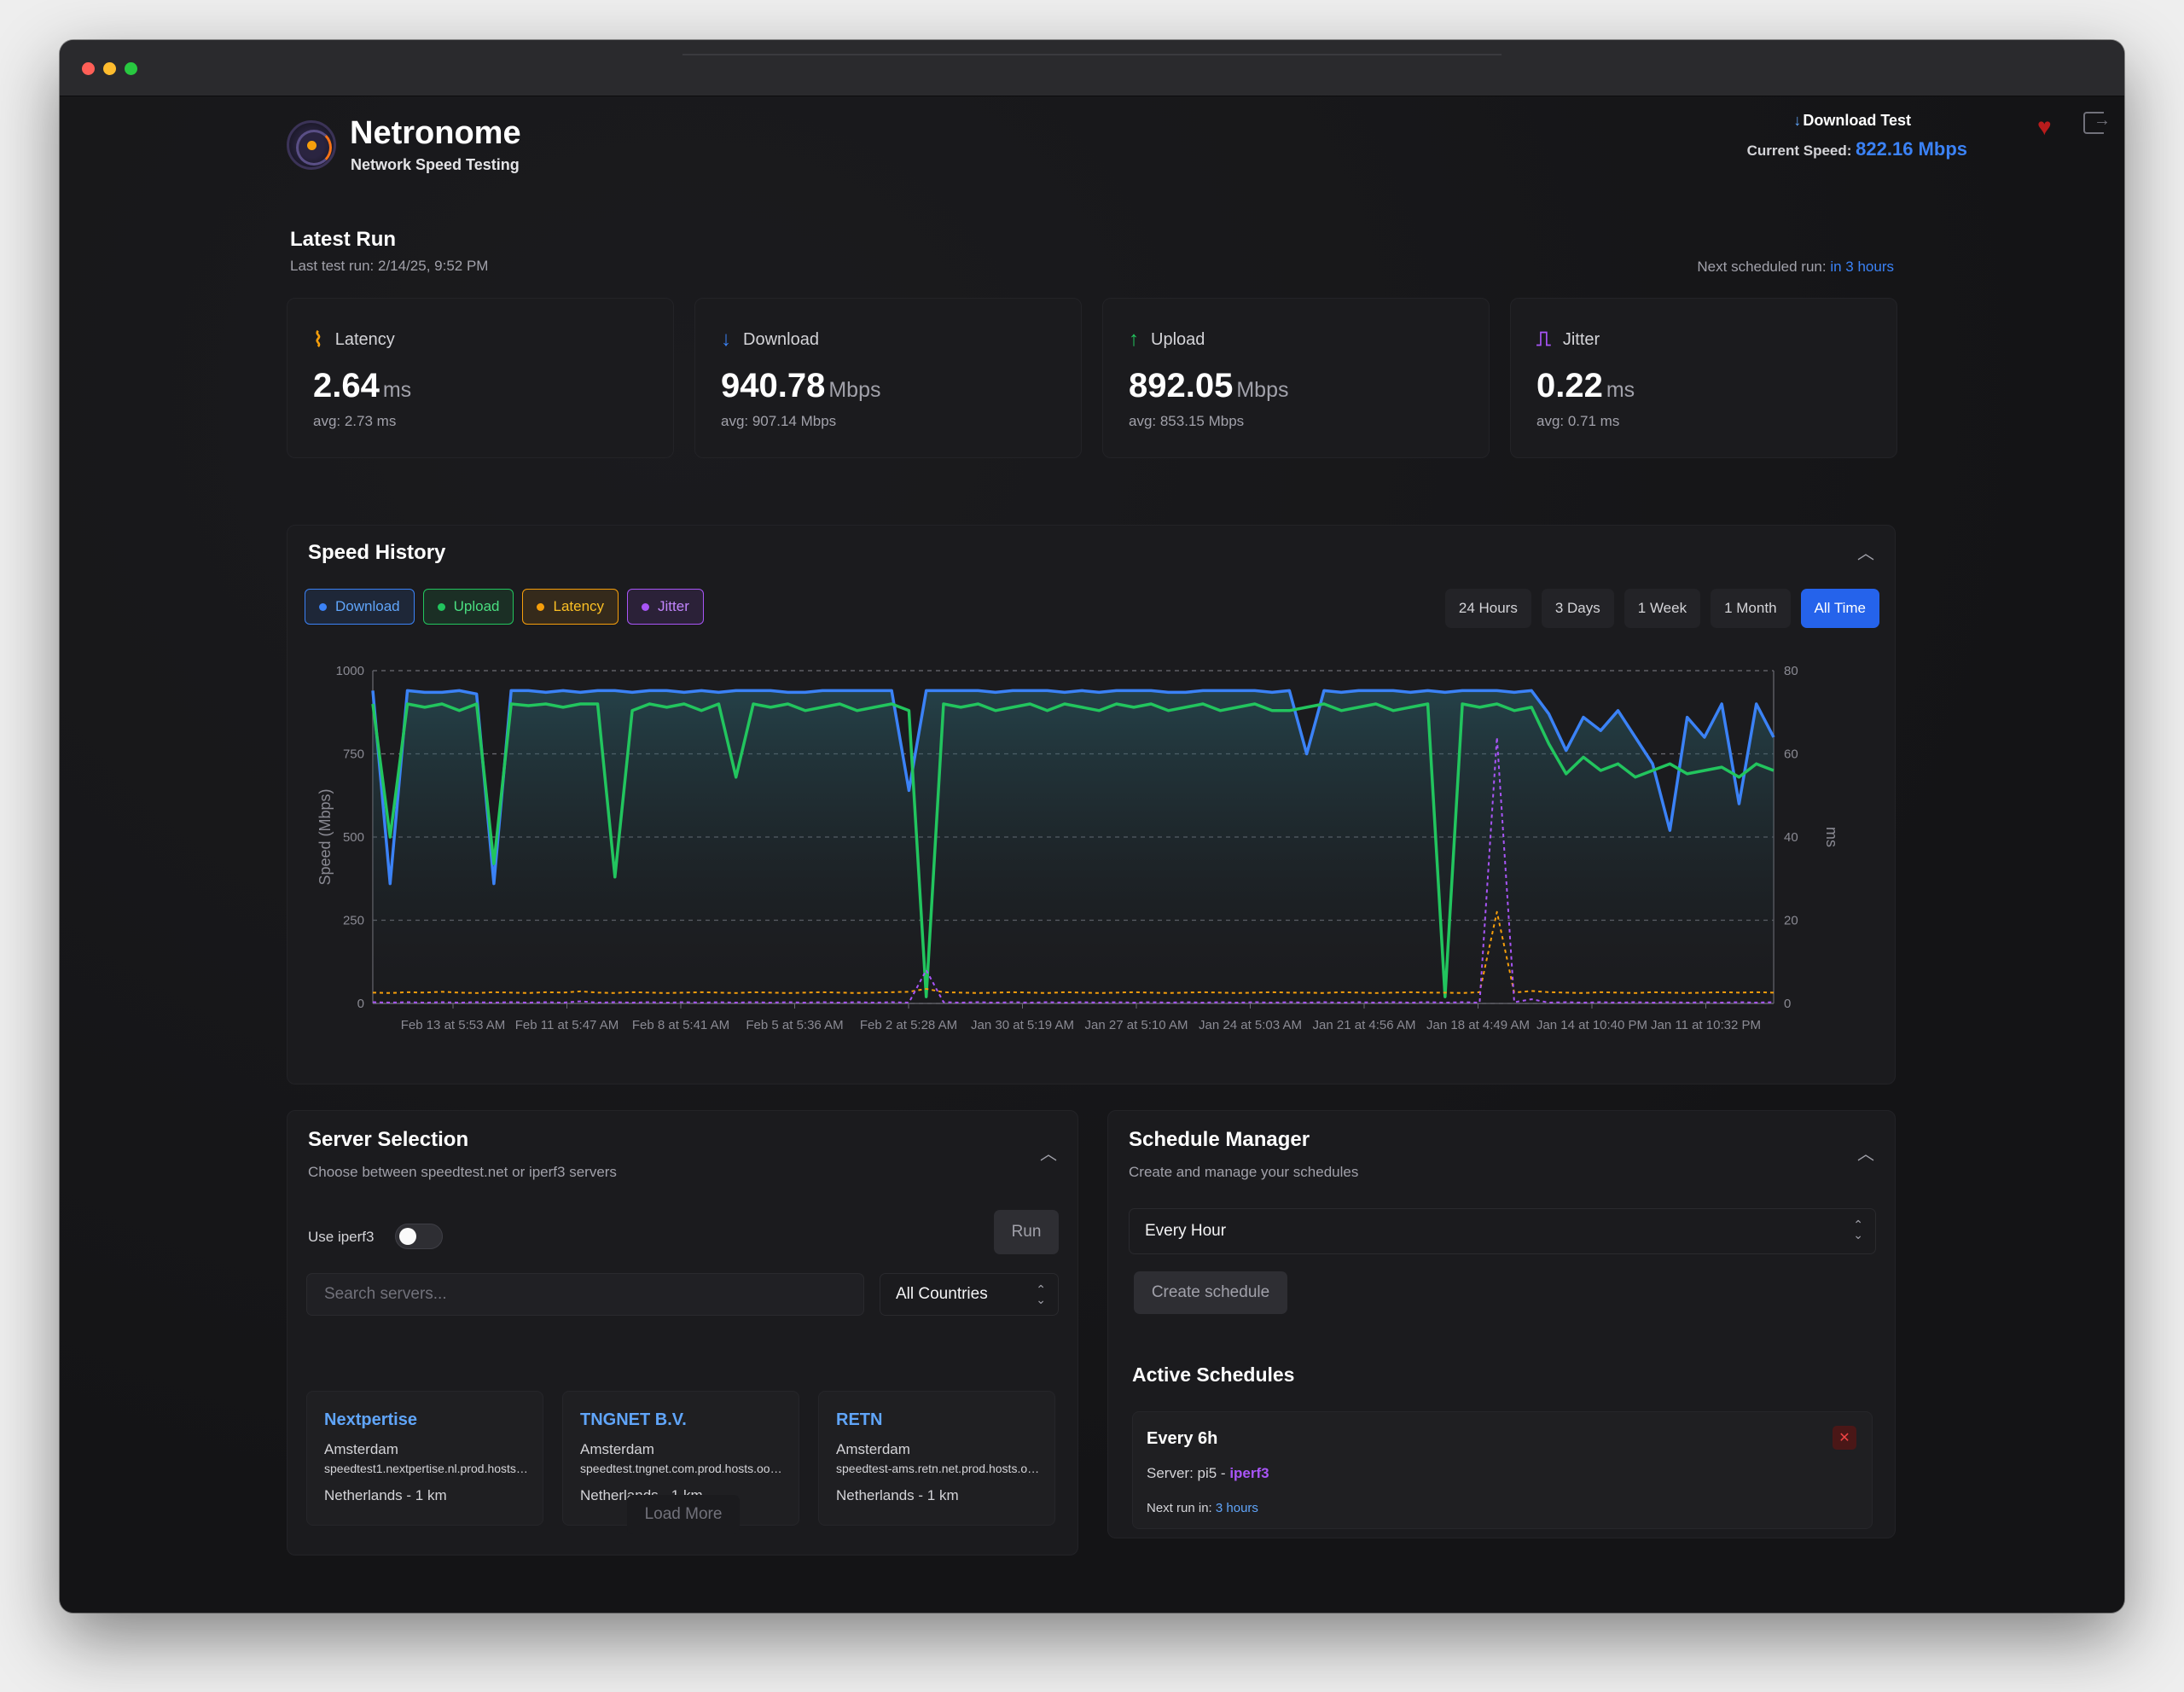 The width and height of the screenshot is (2184, 1692). What do you see at coordinates (1092, 68) in the screenshot?
I see `title-bar` at bounding box center [1092, 68].